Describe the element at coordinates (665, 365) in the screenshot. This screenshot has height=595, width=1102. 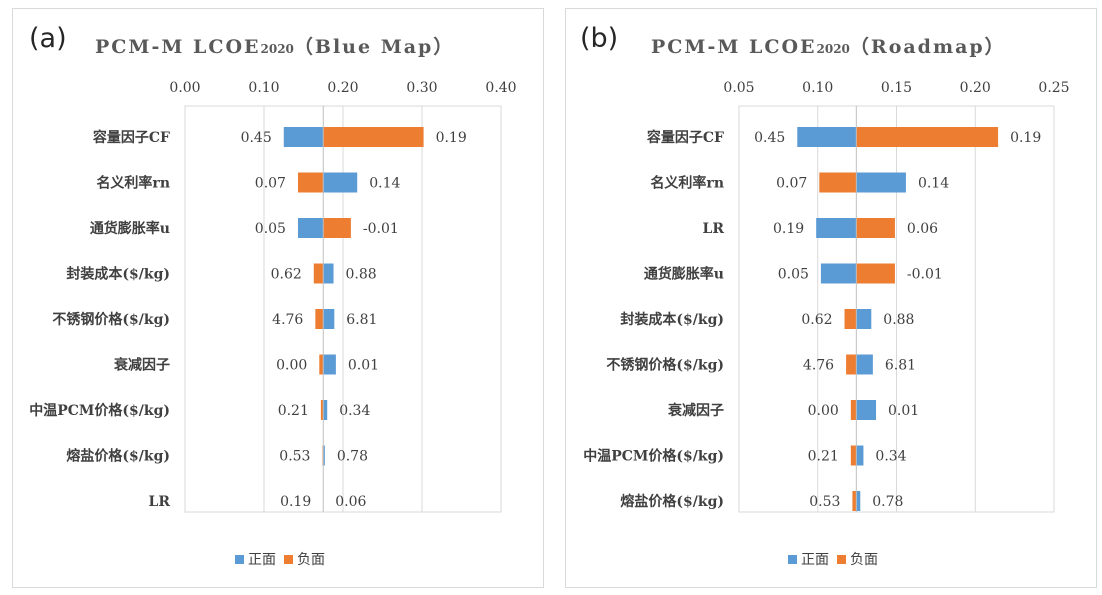
I see `category-label-b-5: 不锈钢价格($/kg)` at that location.